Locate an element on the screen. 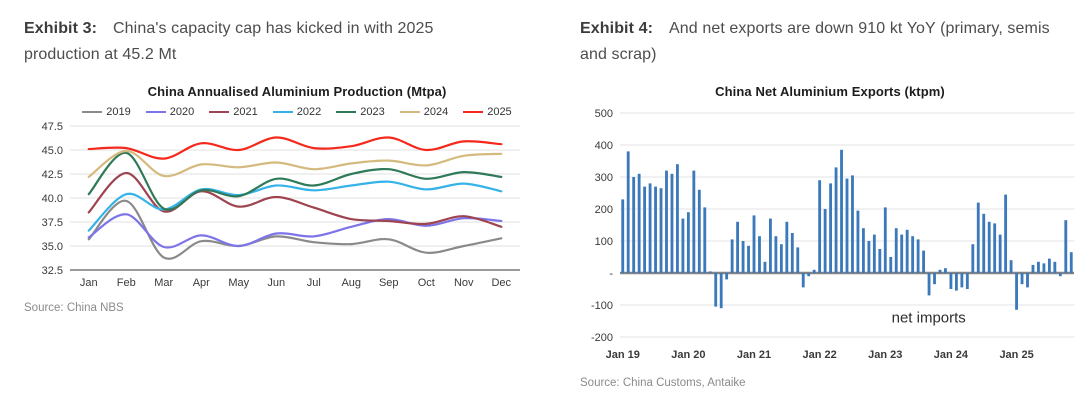 This screenshot has width=1080, height=405. legend-item-2022: 2022 is located at coordinates (296, 112).